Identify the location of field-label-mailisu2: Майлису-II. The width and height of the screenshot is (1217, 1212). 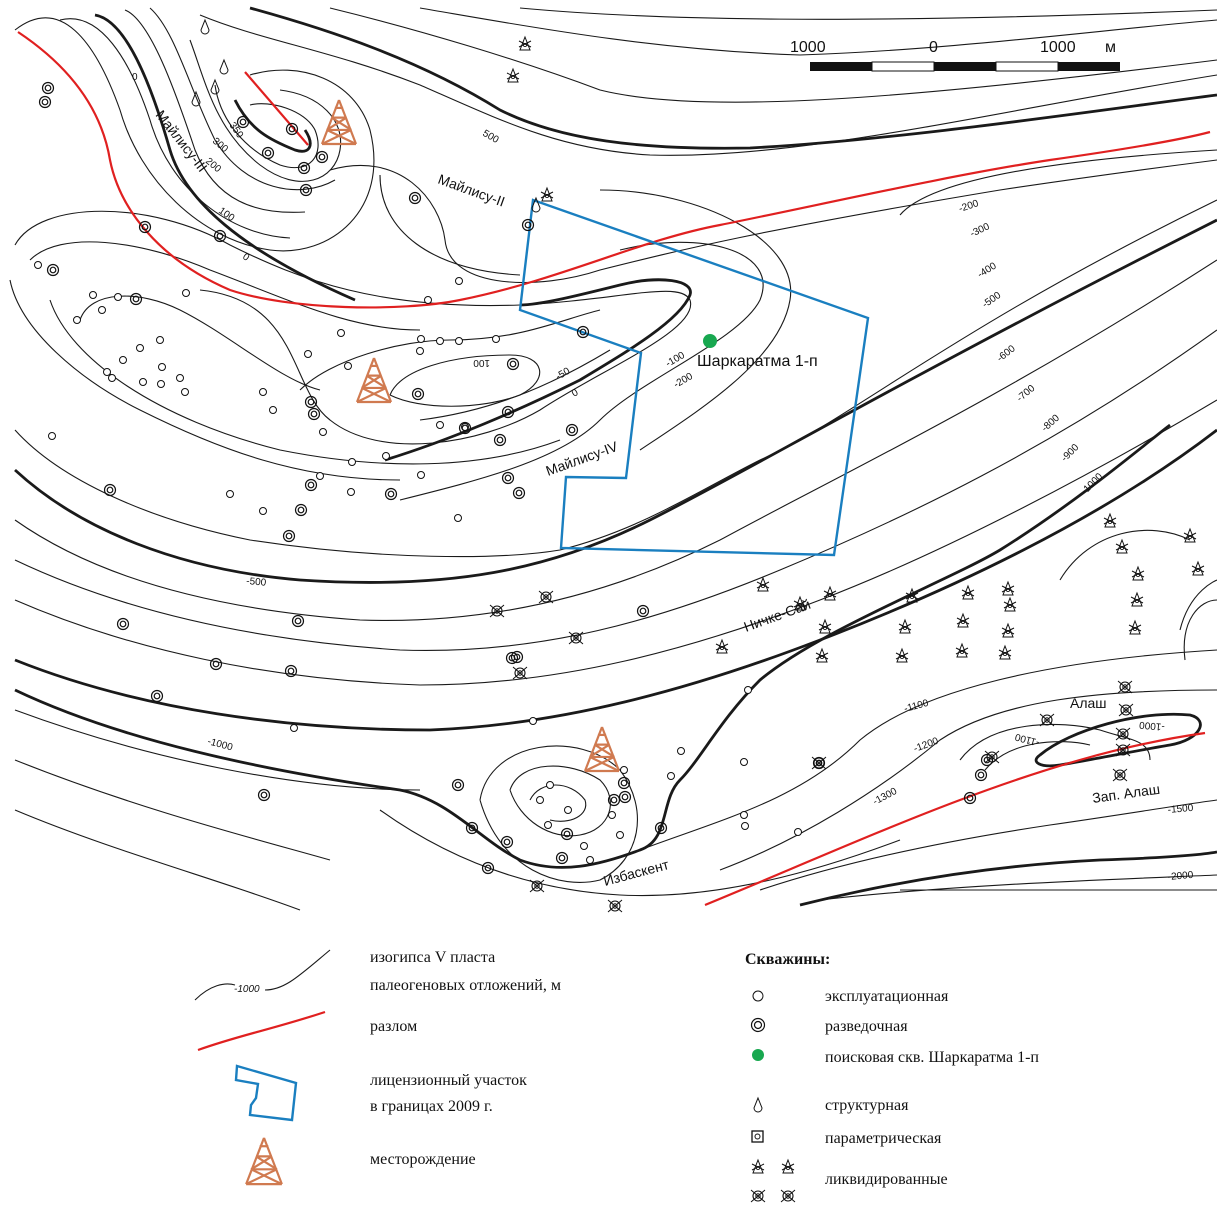
(471, 190).